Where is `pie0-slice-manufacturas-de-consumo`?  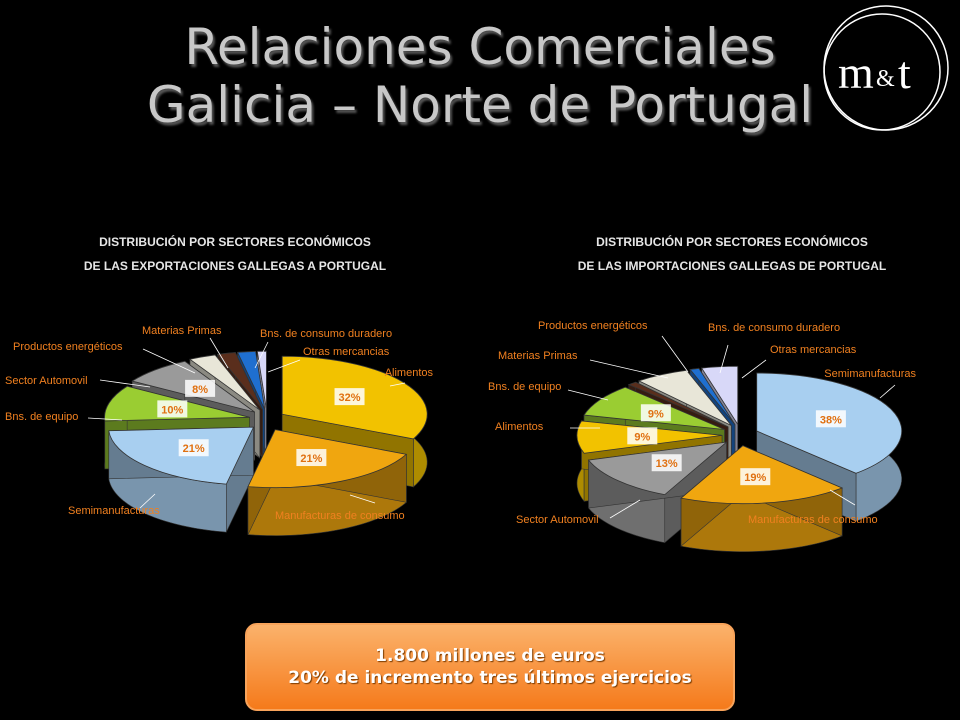
pie0-slice-manufacturas-de-consumo is located at coordinates (327, 459).